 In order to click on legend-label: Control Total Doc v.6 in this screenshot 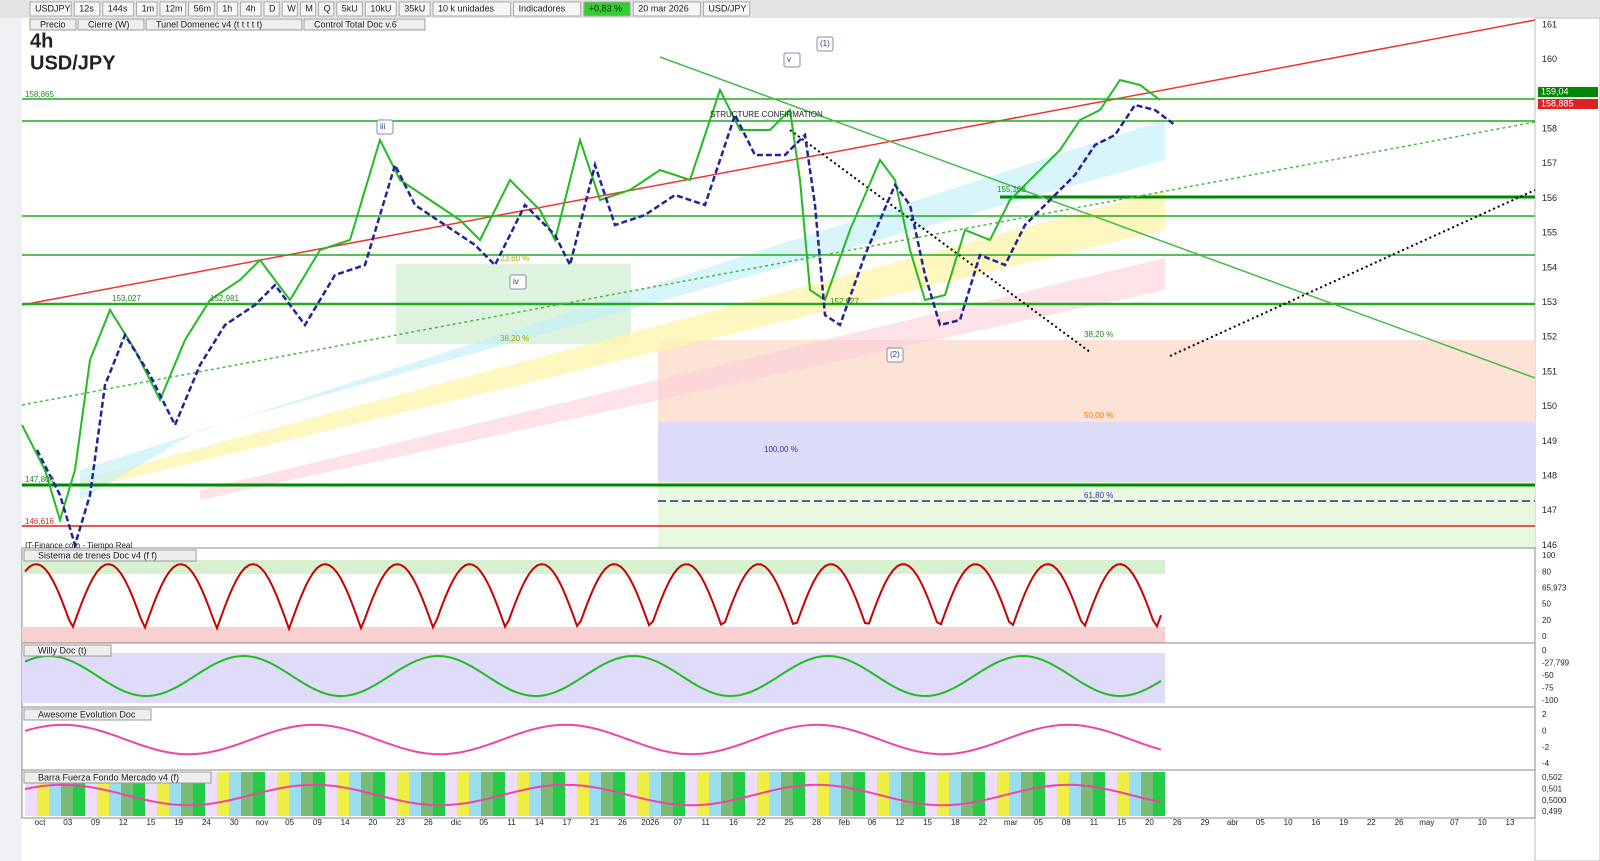, I will do `click(355, 24)`.